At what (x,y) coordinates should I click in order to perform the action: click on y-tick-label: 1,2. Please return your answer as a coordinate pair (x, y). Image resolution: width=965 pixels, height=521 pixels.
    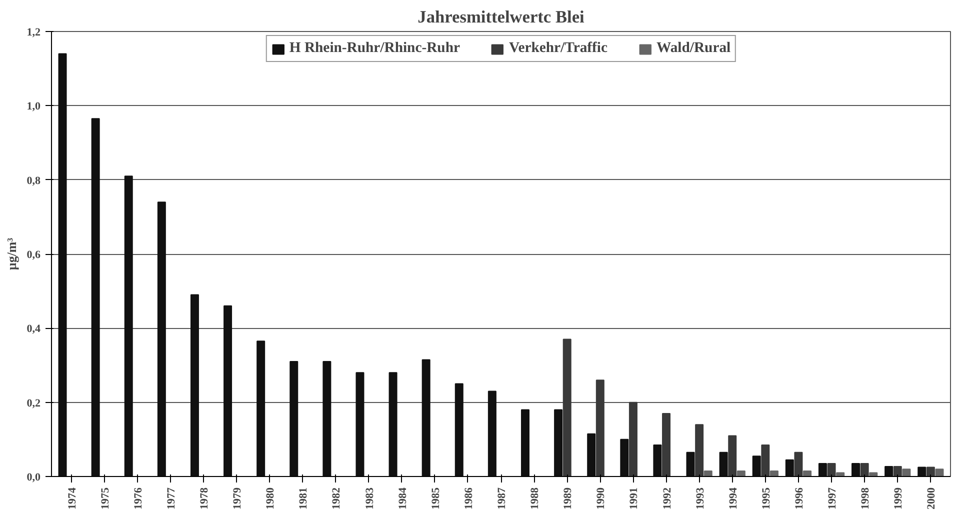
    Looking at the image, I should click on (33, 32).